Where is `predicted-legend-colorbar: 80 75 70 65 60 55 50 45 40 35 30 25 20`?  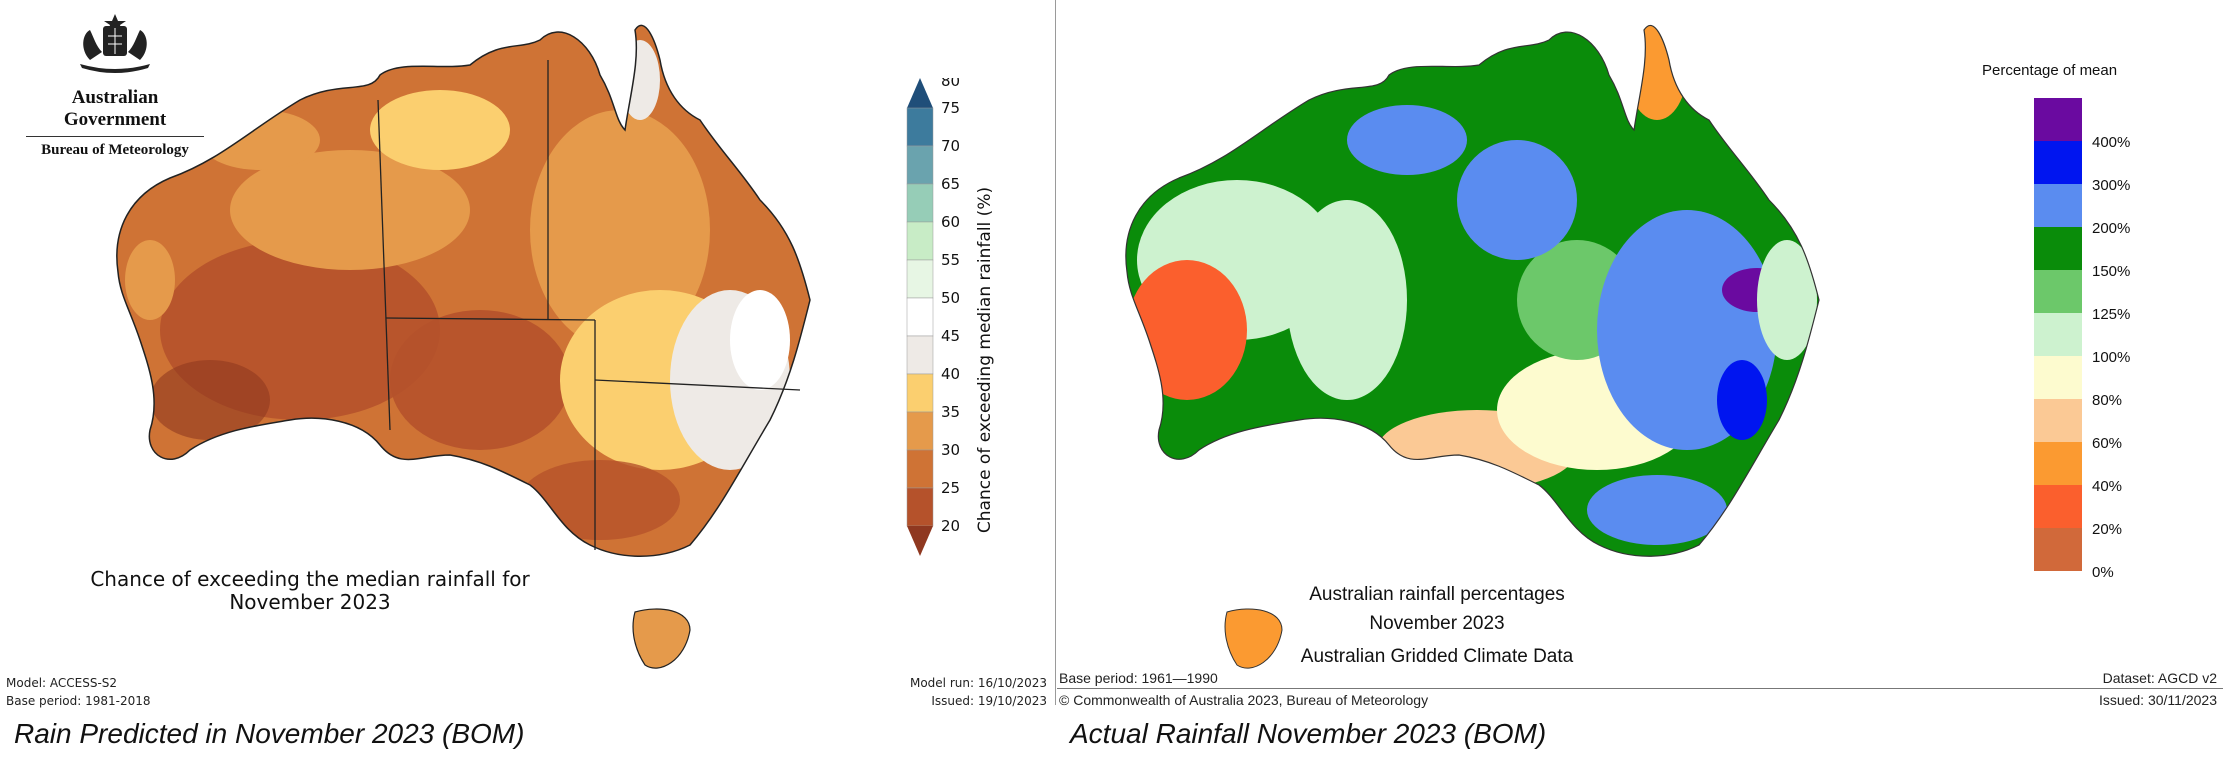 predicted-legend-colorbar: 80 75 70 65 60 55 50 45 40 35 30 25 20 is located at coordinates (933, 317).